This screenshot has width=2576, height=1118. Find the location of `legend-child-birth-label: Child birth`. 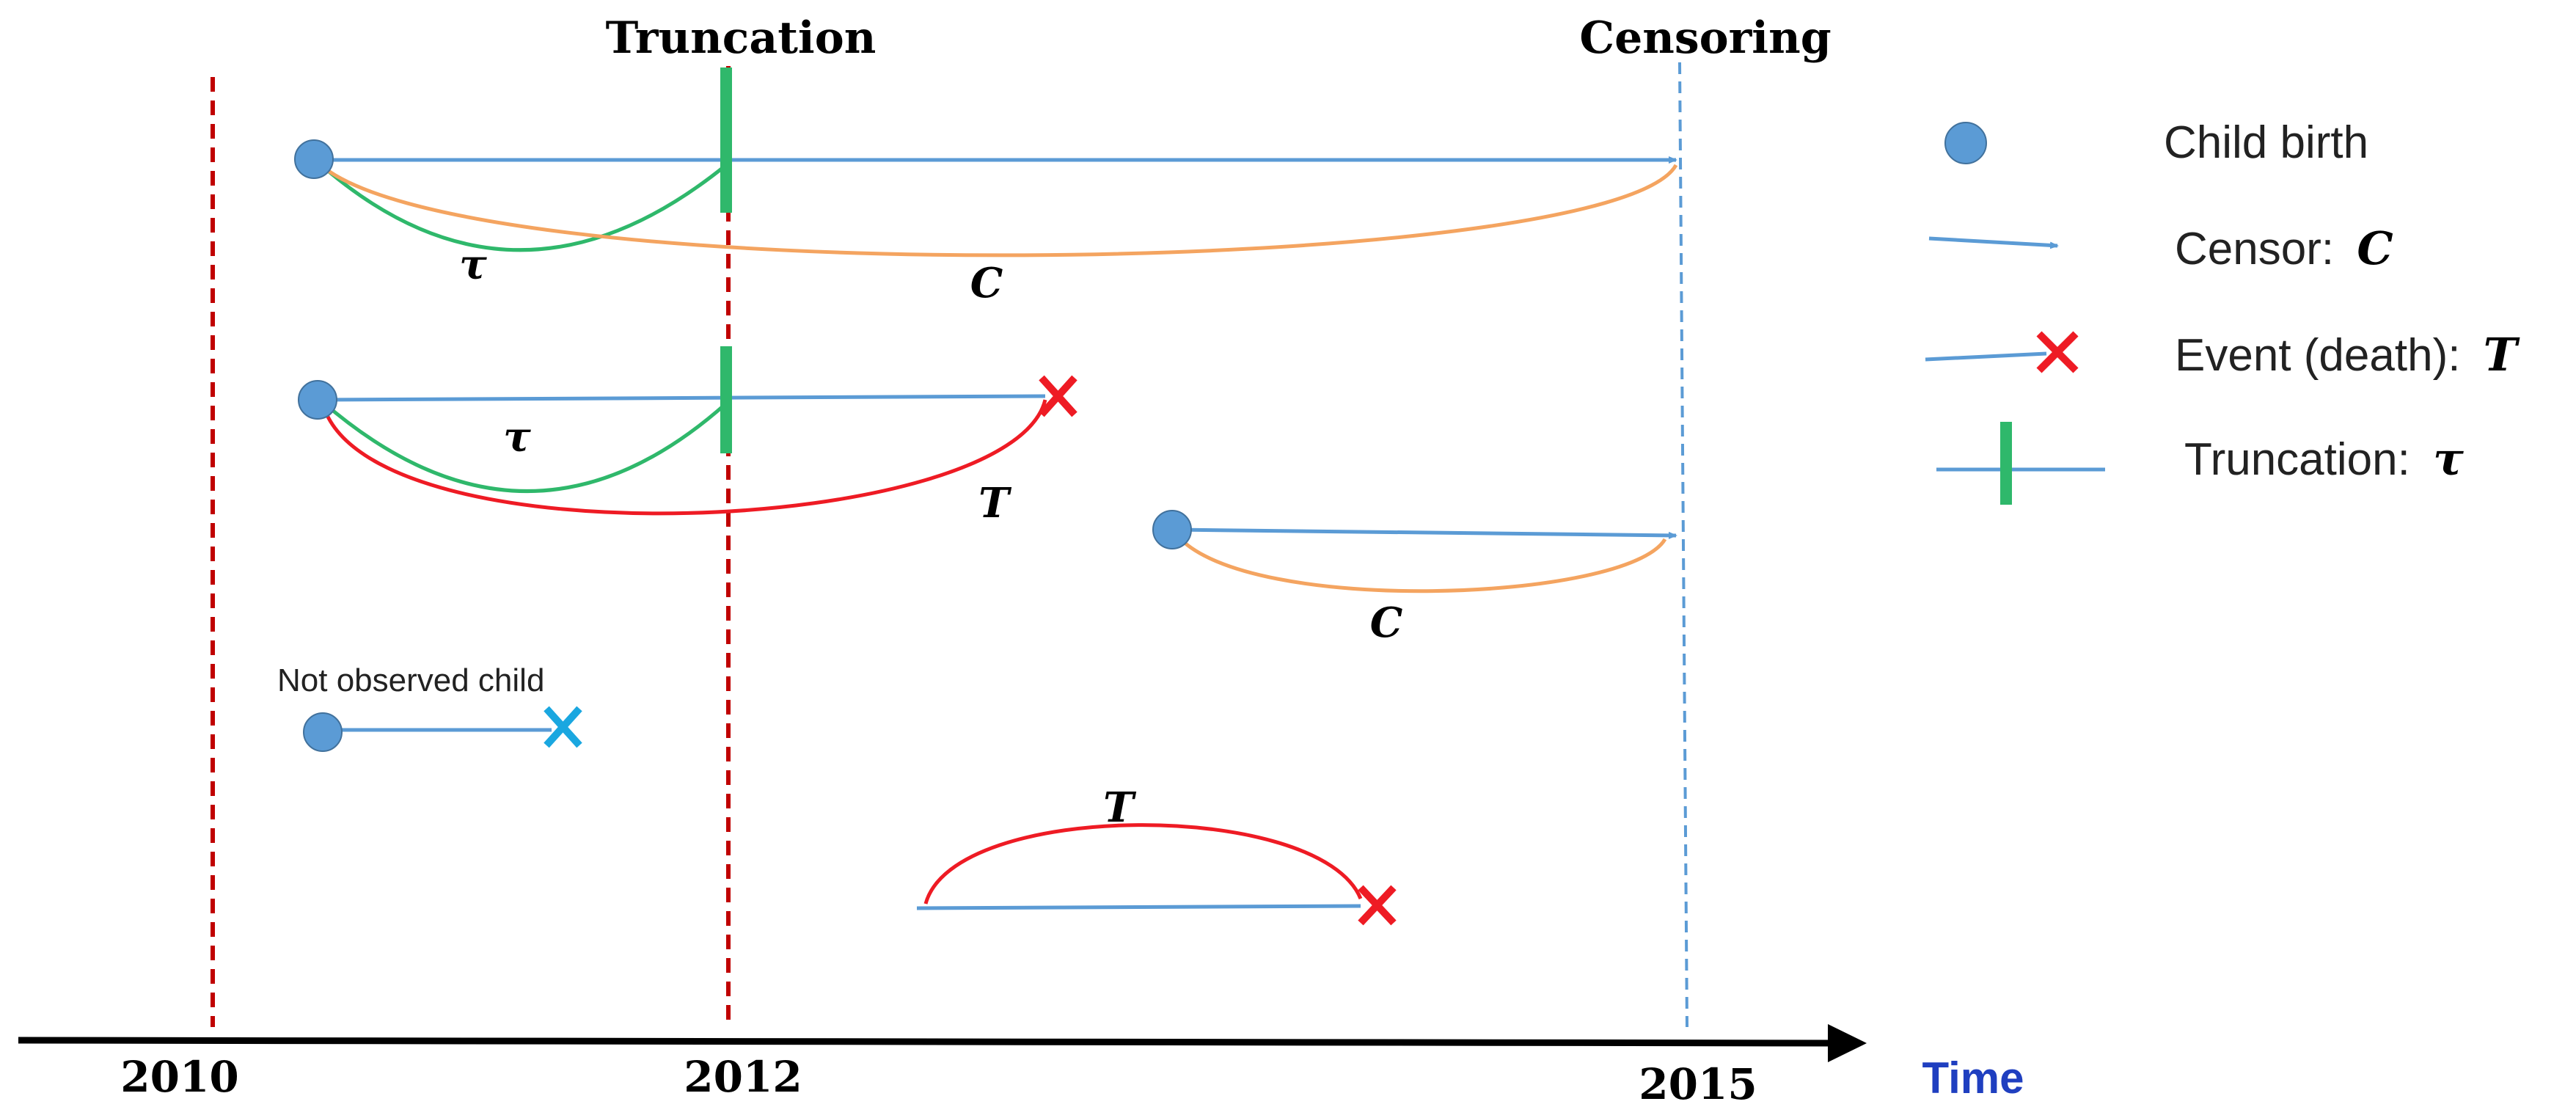

legend-child-birth-label: Child birth is located at coordinates (2266, 142).